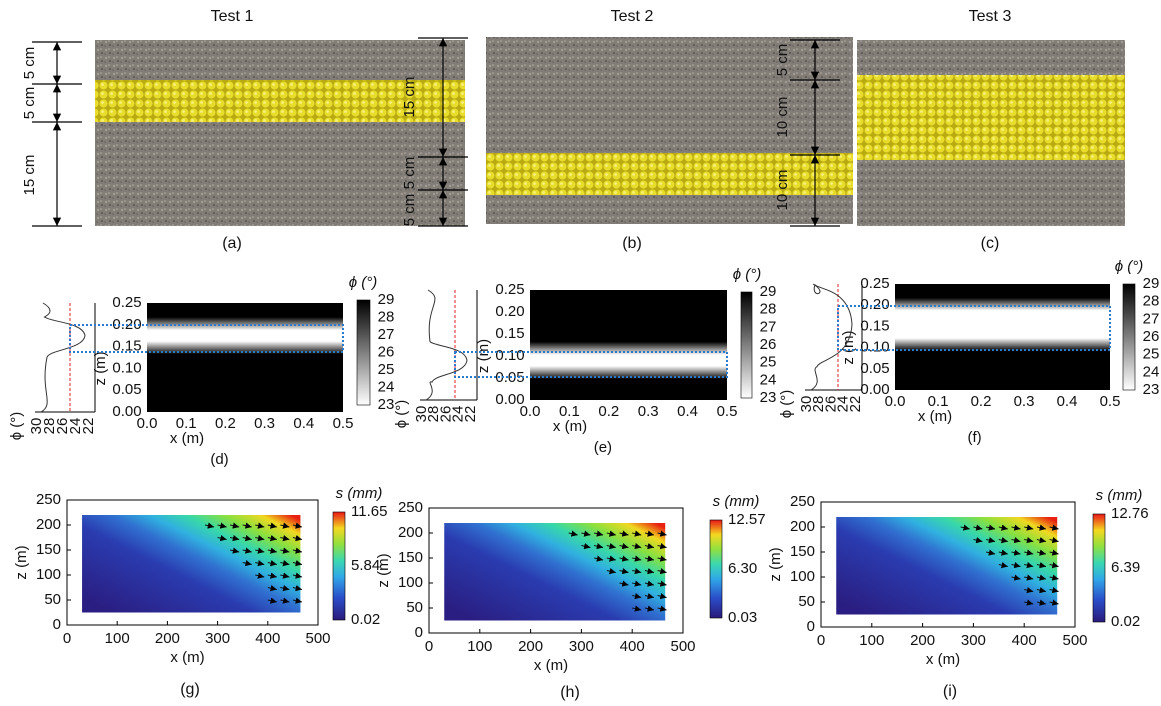 The width and height of the screenshot is (1161, 706). I want to click on colorbar-tick-label: 0.03, so click(742, 617).